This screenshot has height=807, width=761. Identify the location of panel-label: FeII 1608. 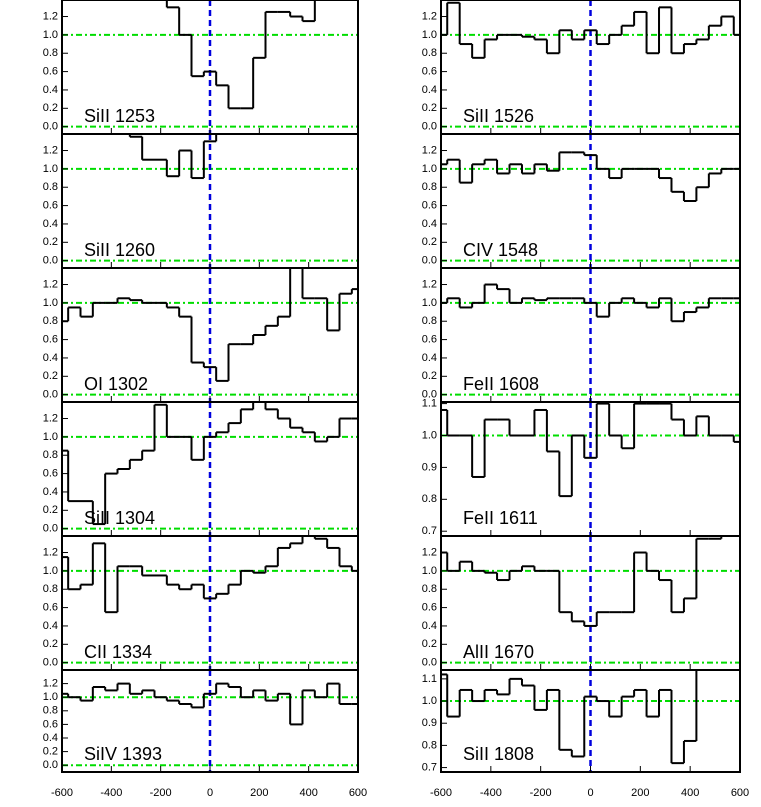
(501, 384).